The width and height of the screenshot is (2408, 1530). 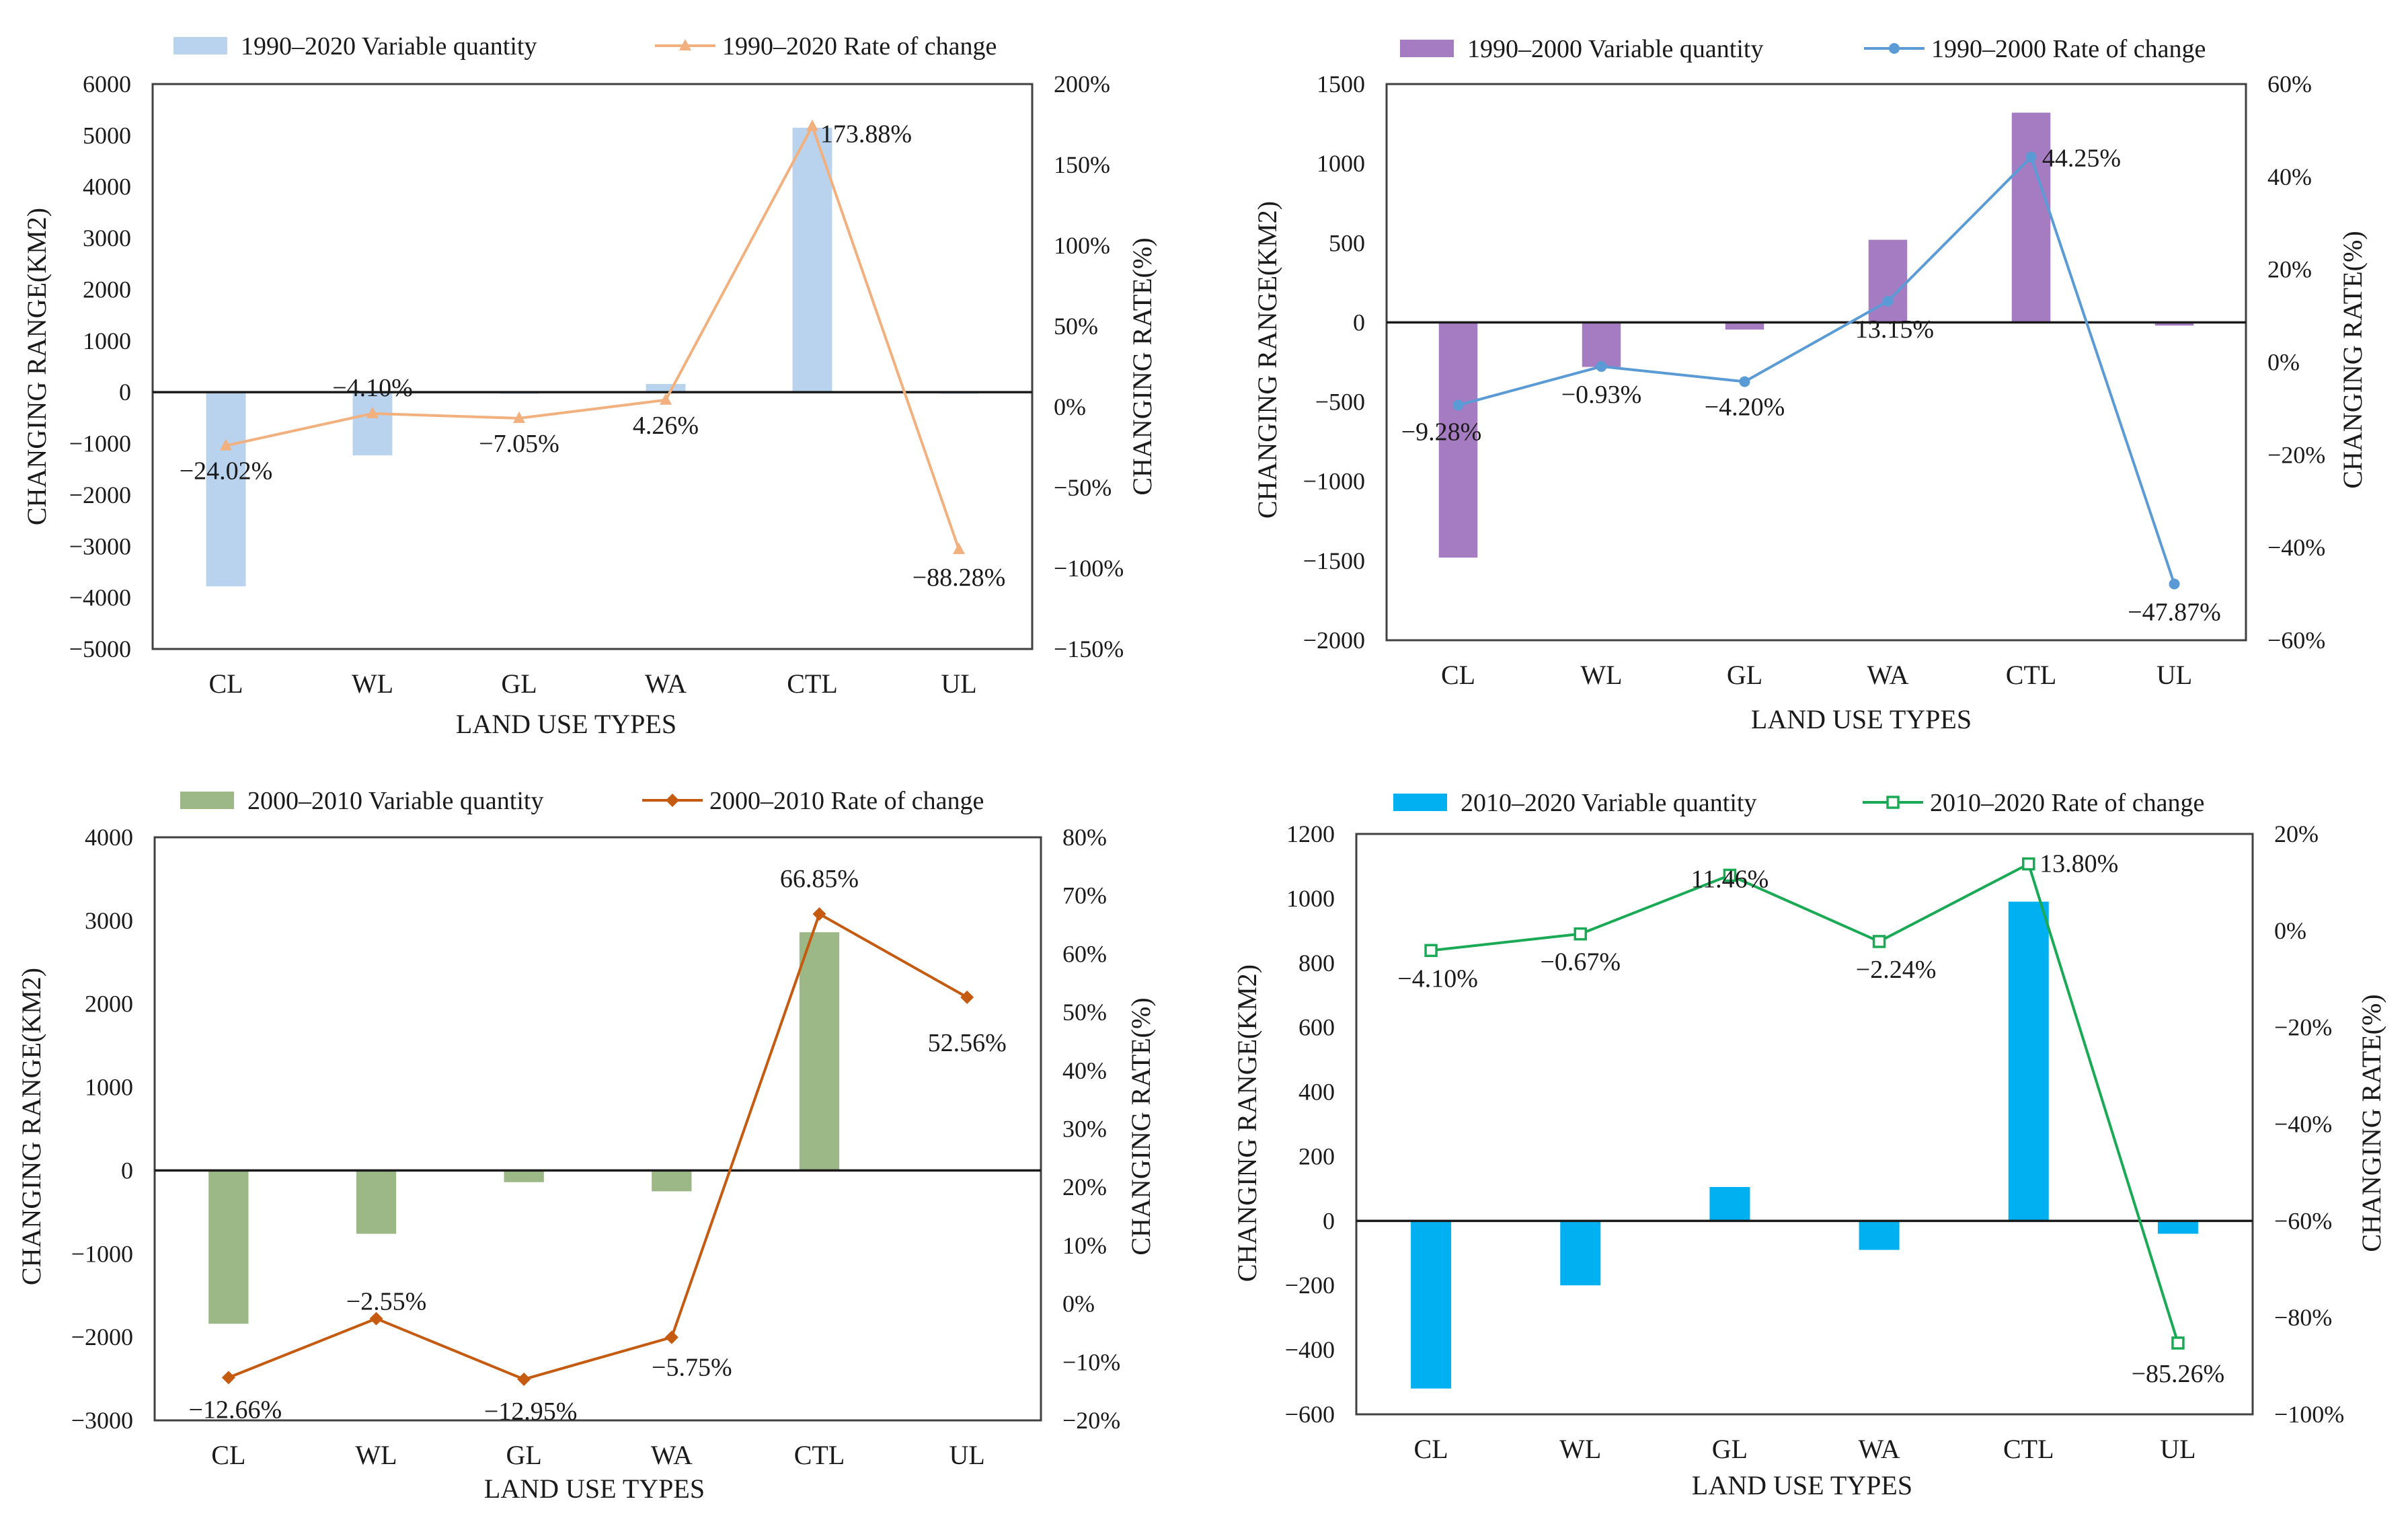 I want to click on y-left-tick-label: −4000, so click(x=100, y=598).